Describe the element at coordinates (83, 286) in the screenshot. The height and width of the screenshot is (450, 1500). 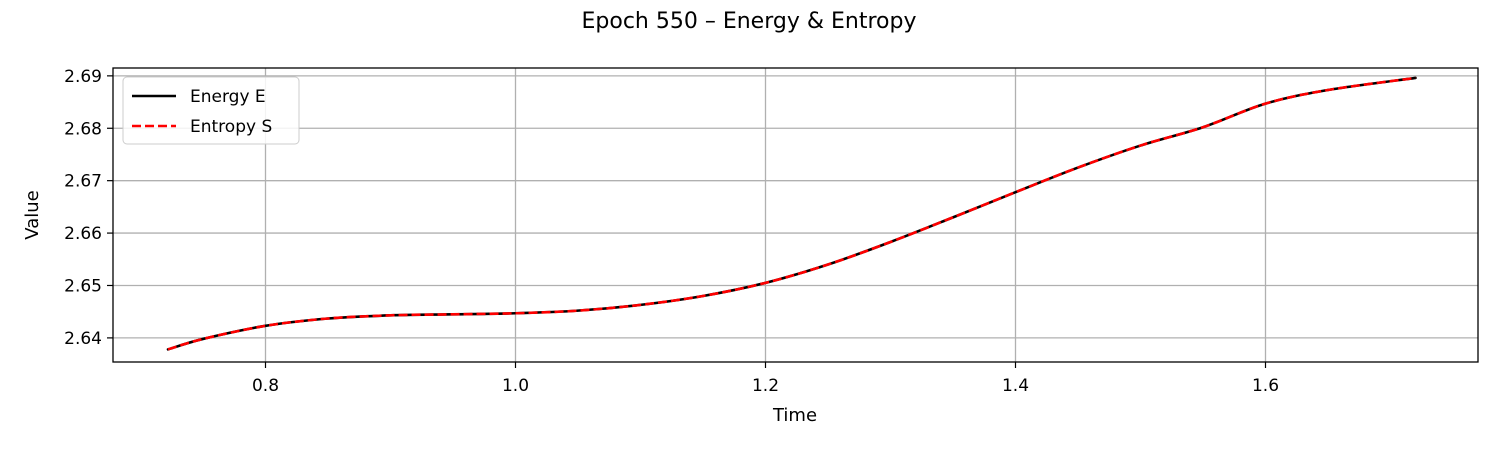
I see `y-tick-label: 2.65` at that location.